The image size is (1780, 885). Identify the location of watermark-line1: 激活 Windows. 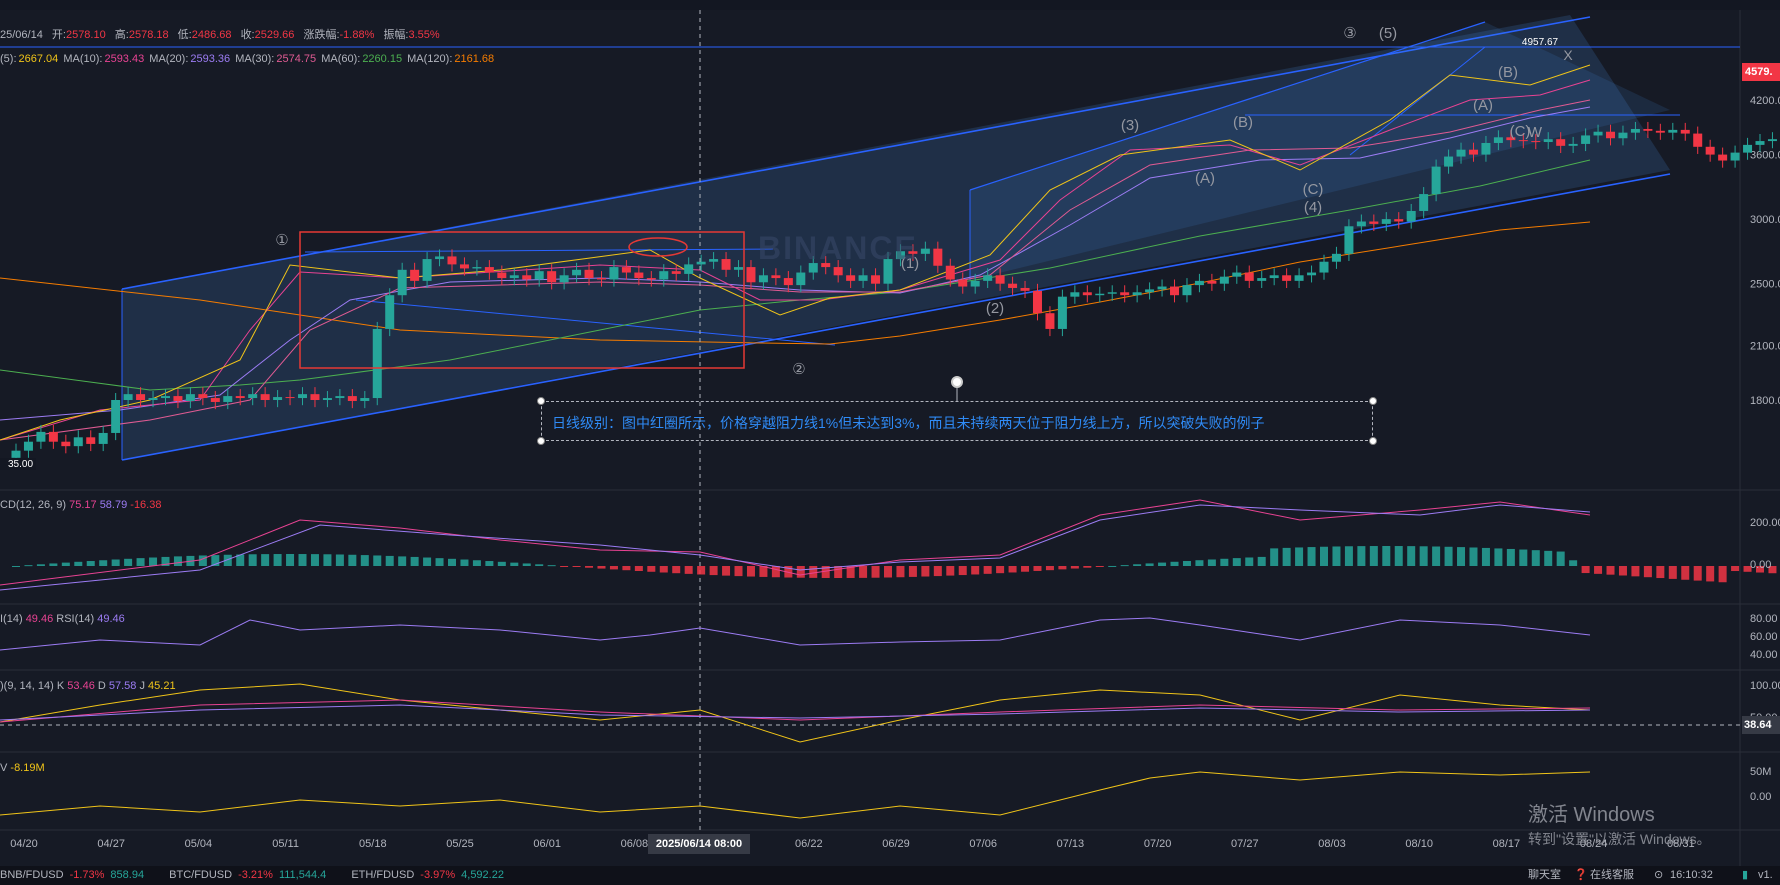
(1591, 815).